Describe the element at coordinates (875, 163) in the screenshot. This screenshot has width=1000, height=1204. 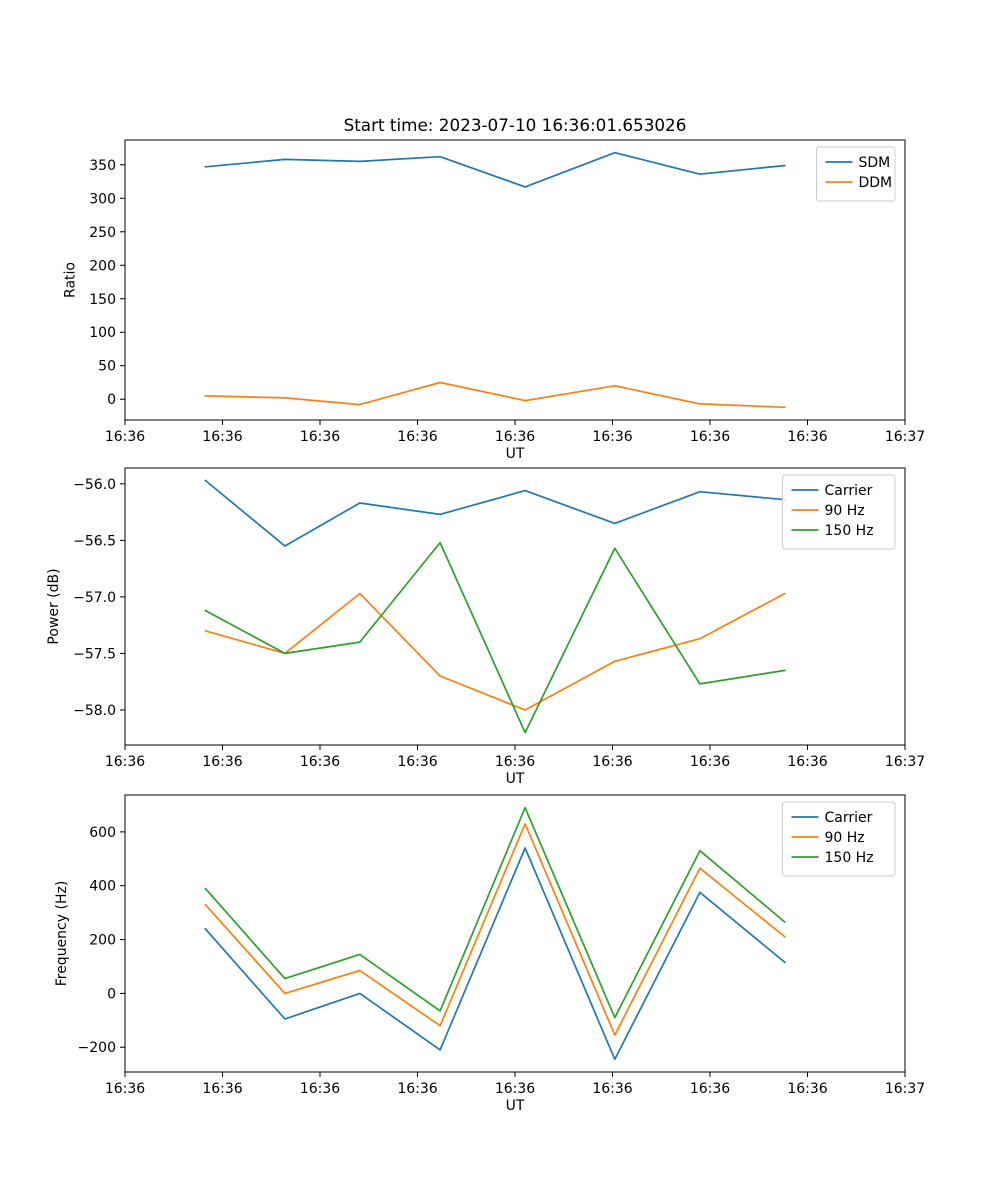
I see `legend-label-sdm: SDM` at that location.